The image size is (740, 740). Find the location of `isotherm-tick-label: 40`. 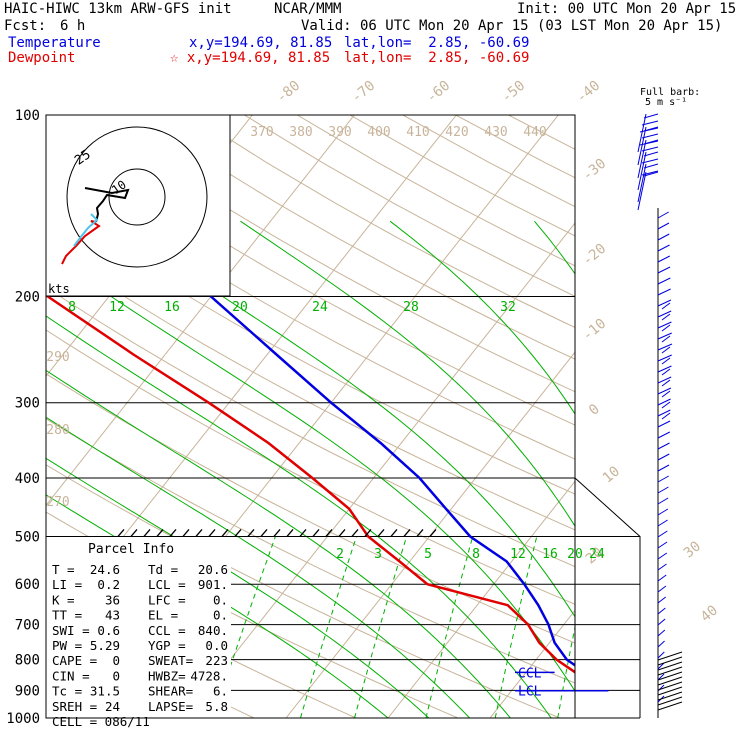

isotherm-tick-label: 40 is located at coordinates (709, 613).